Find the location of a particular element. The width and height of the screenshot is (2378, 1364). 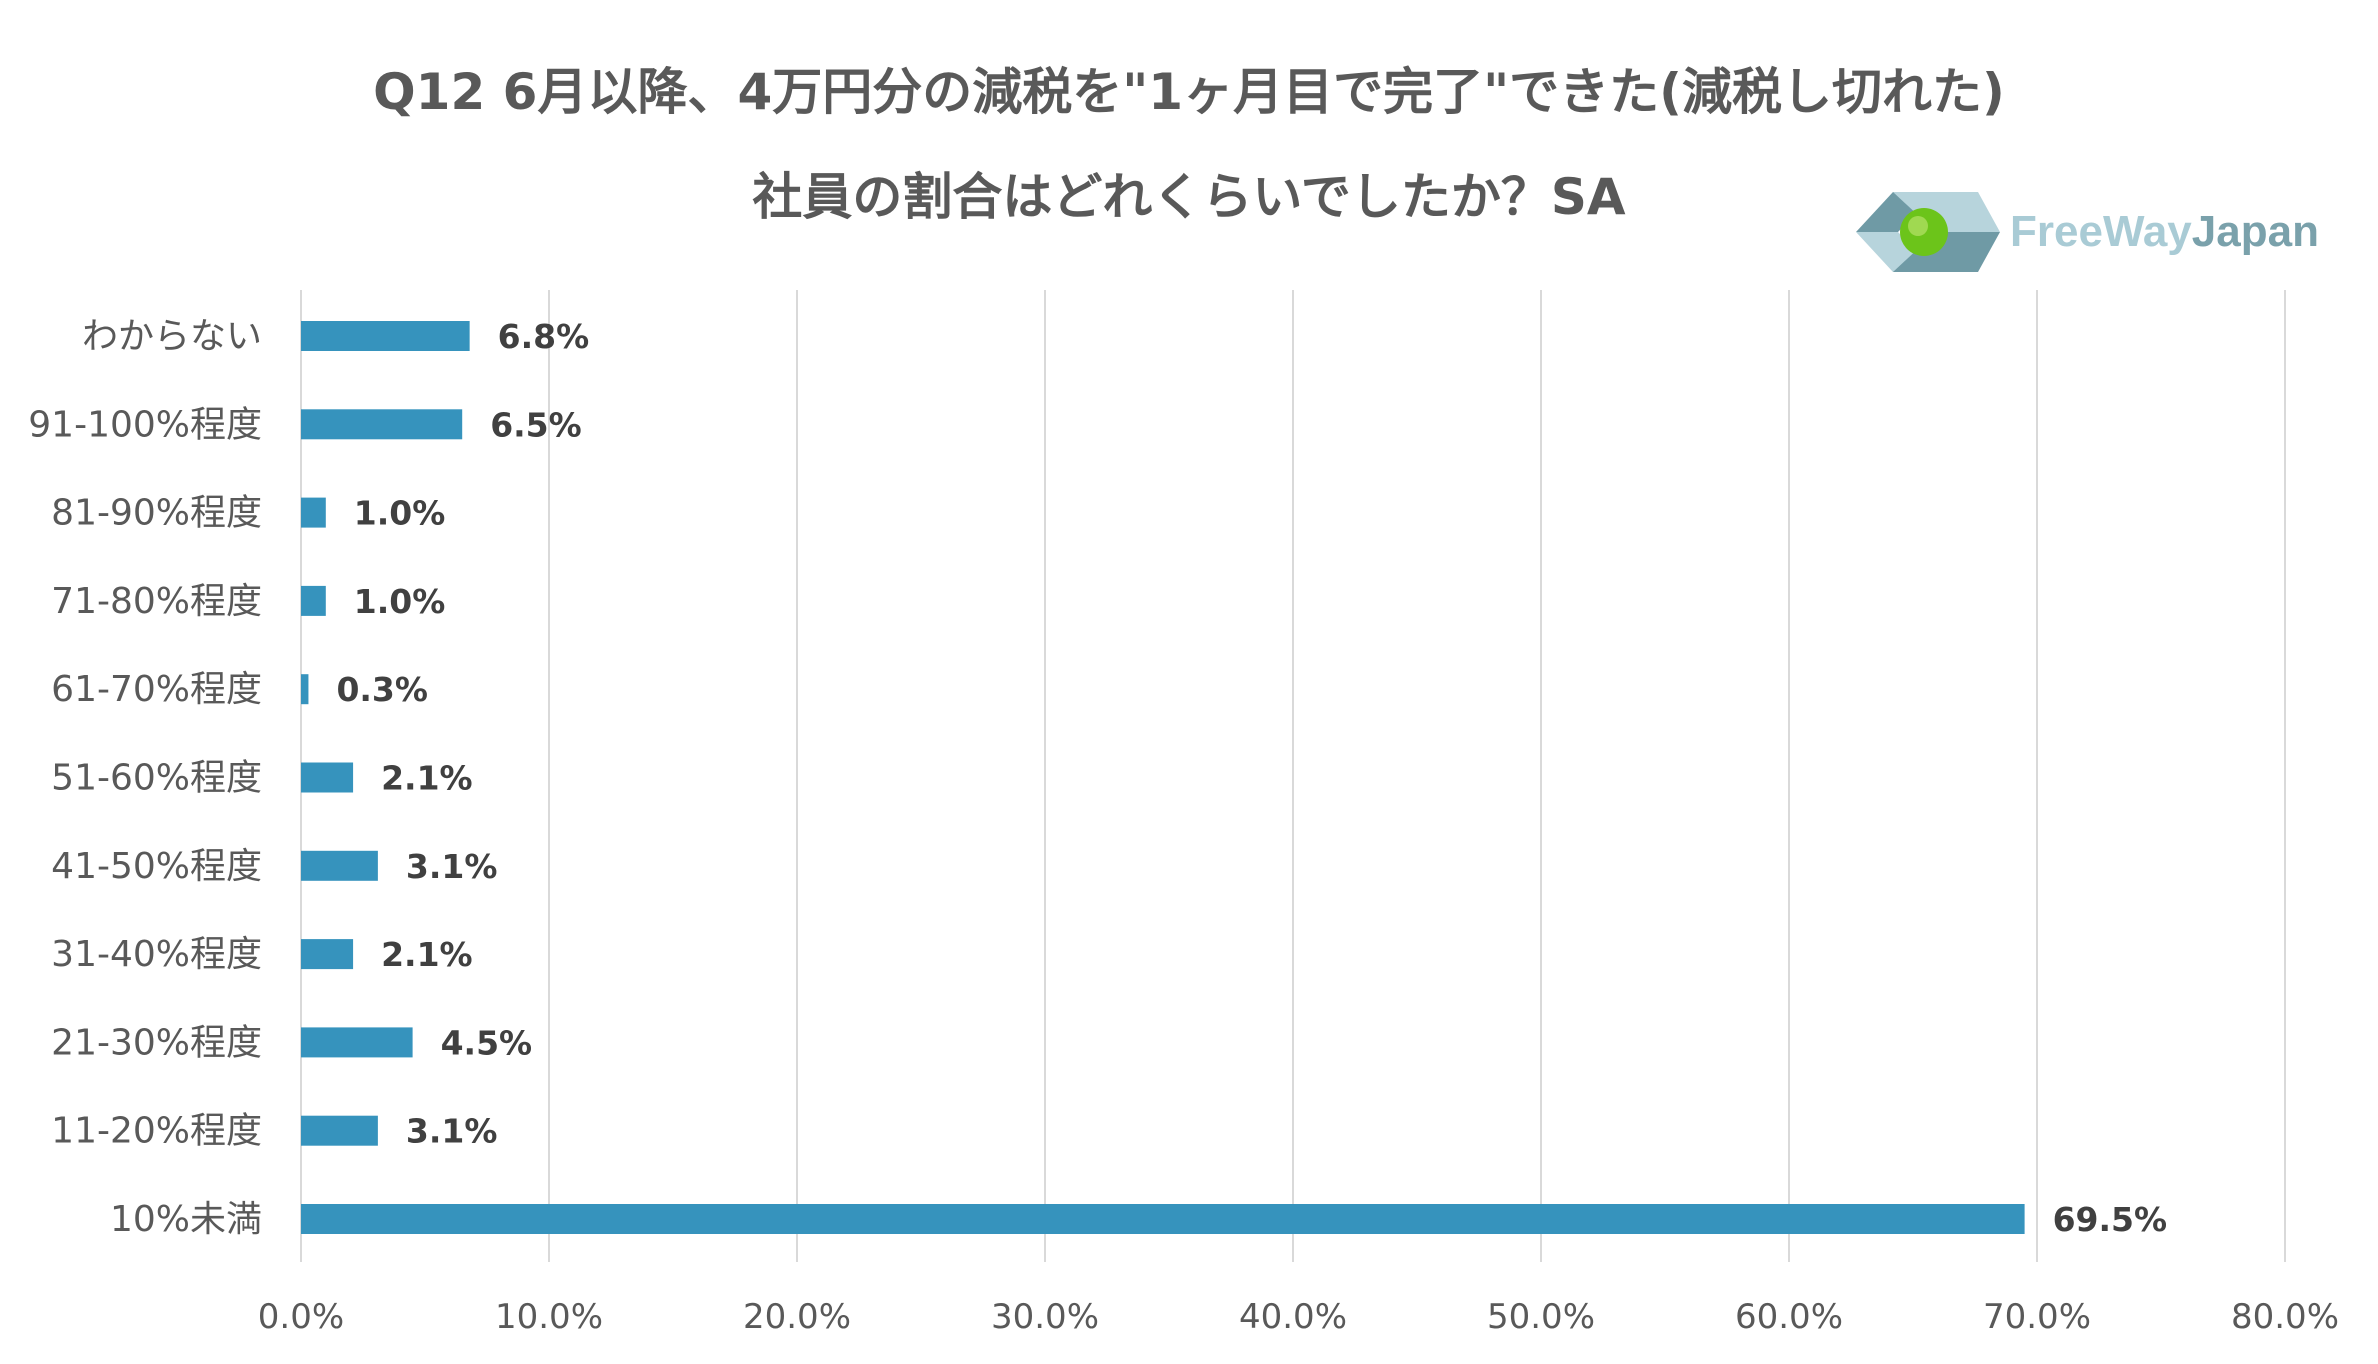

data-label: 4.5% is located at coordinates (487, 1042).